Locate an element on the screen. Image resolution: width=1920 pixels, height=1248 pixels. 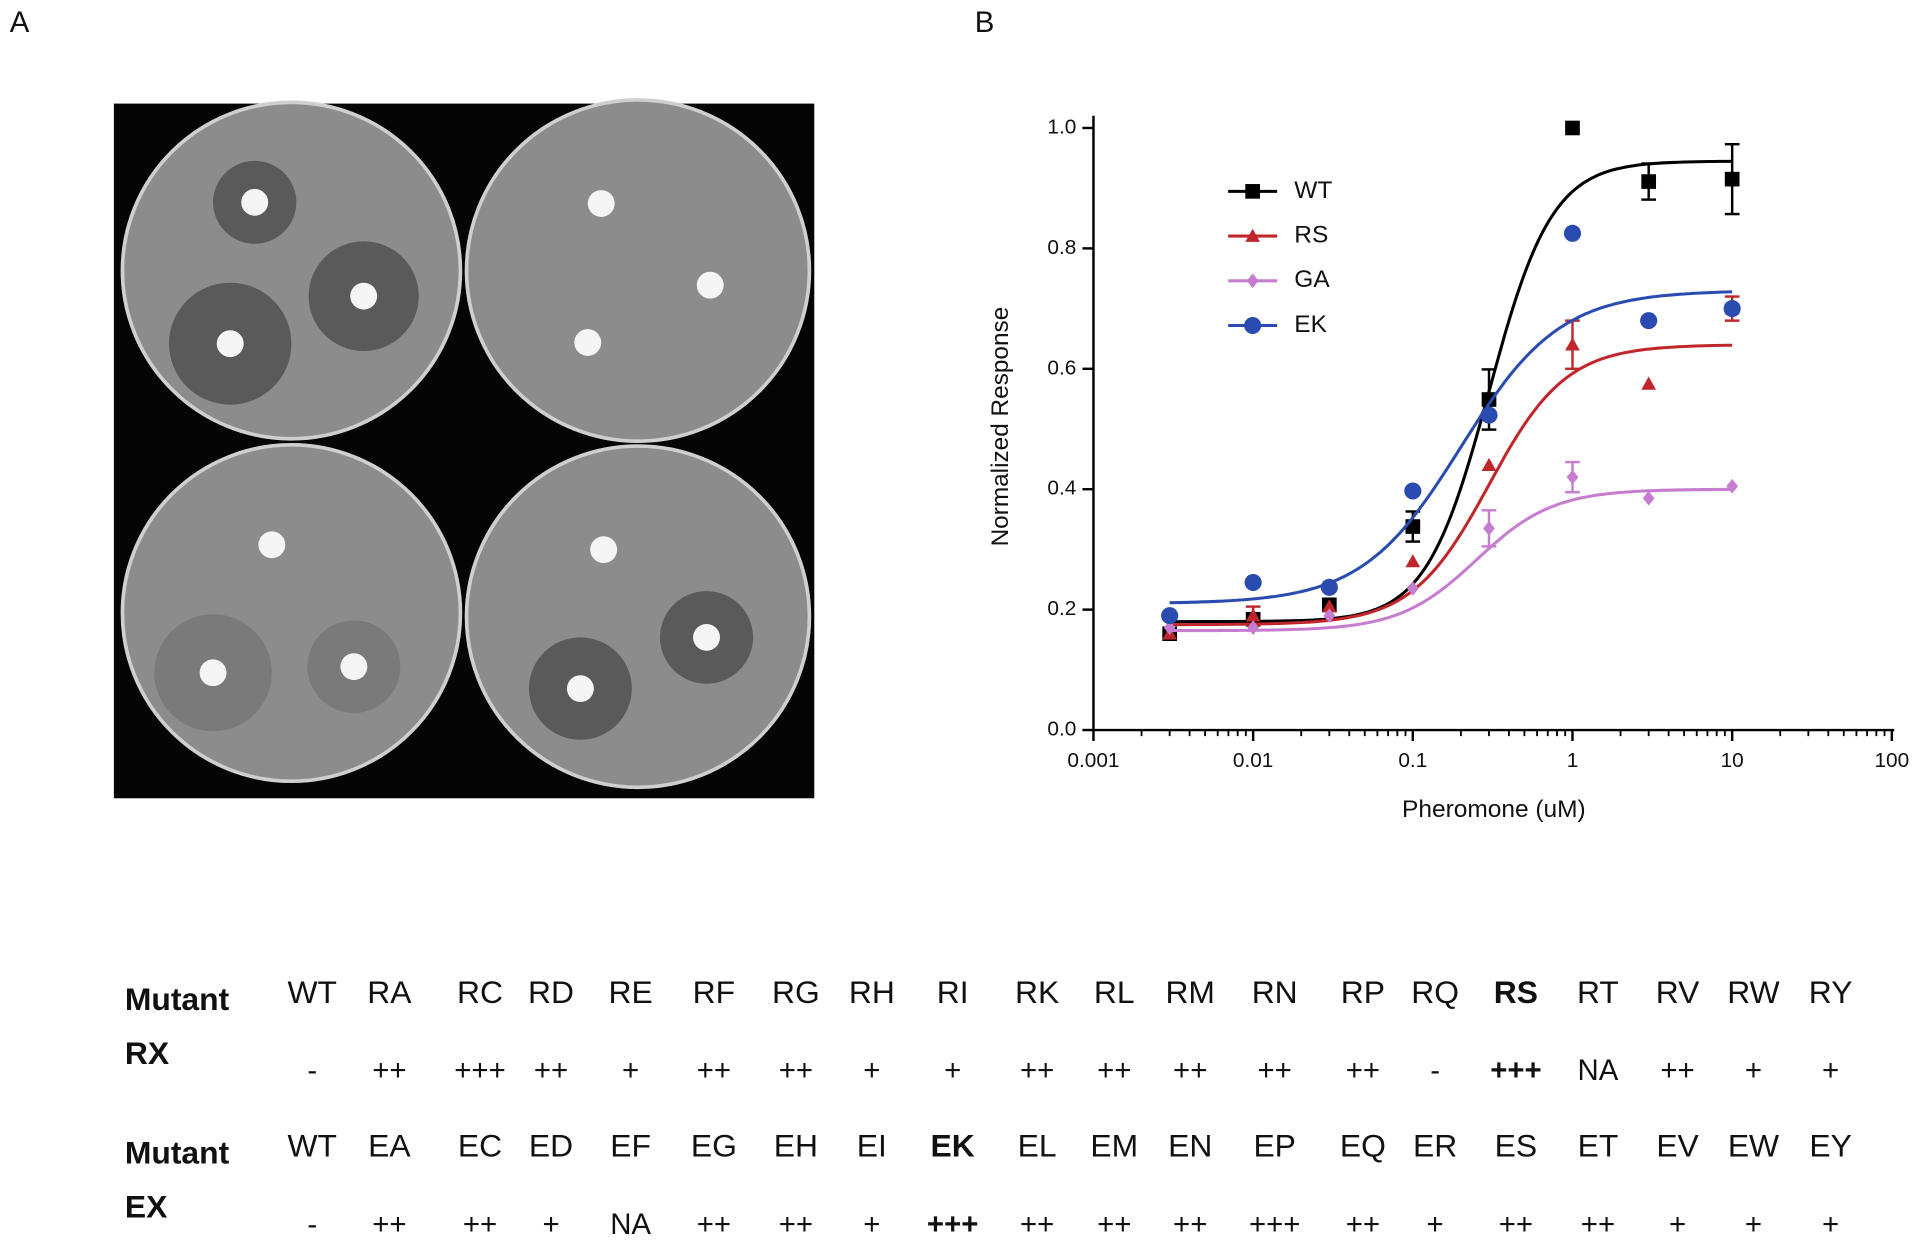
y-tick-label: 0.6 is located at coordinates (1061, 367).